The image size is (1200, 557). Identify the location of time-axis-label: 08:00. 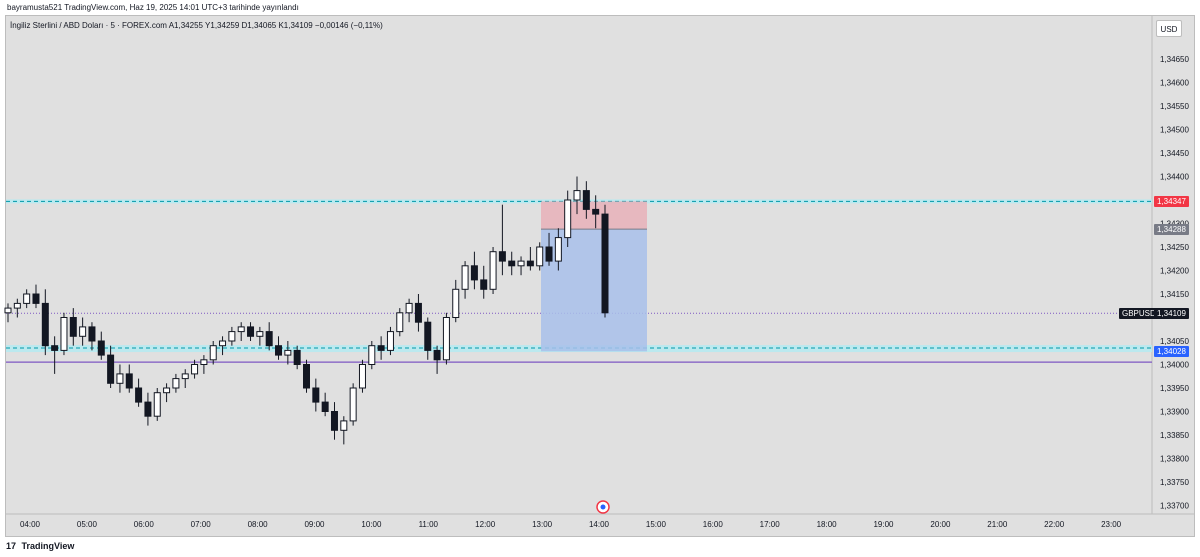
(258, 524).